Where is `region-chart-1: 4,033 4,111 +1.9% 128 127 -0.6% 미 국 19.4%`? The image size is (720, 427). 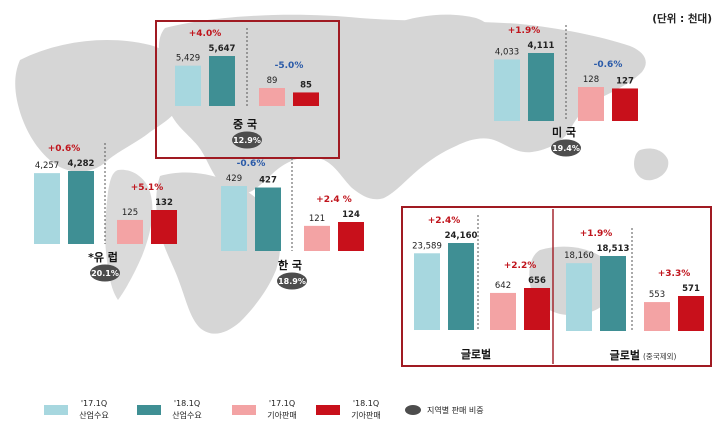 region-chart-1: 4,033 4,111 +1.9% 128 127 -0.6% 미 국 19.4% is located at coordinates (566, 91).